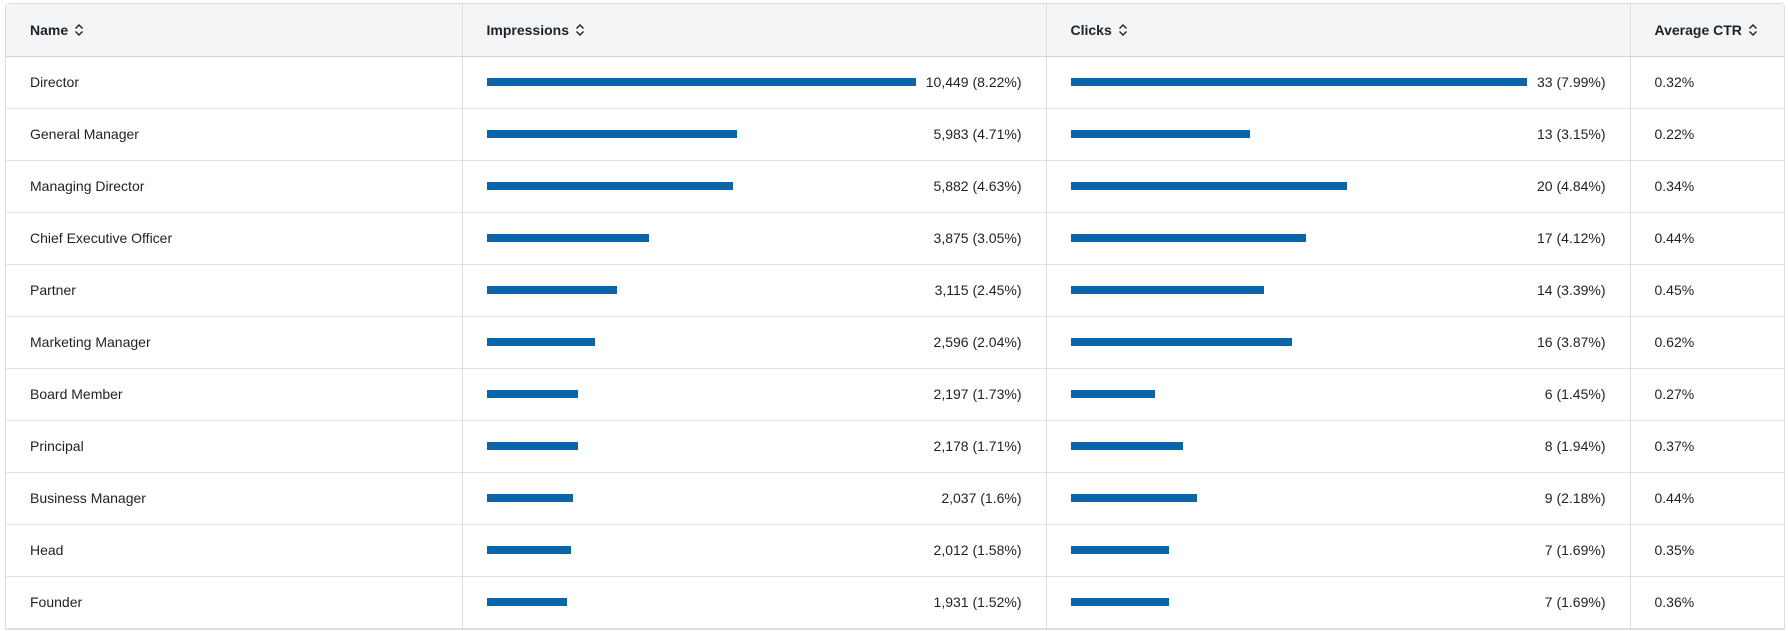 This screenshot has height=631, width=1788. I want to click on table-row: Principal 2,178 (1.71%) 8 (1.94%) 0.37%, so click(895, 446).